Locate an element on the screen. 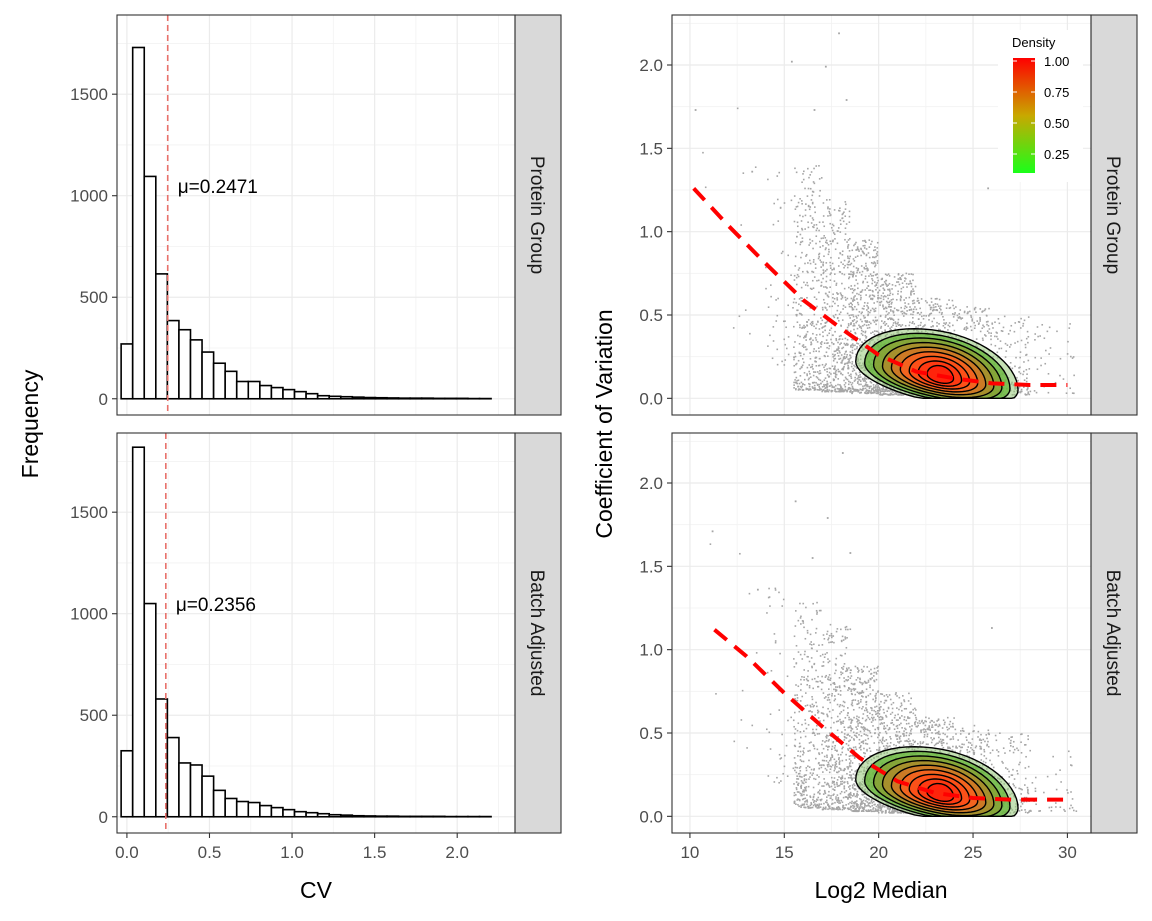 The width and height of the screenshot is (1152, 921). scatter-y-tick-label: 0.5 is located at coordinates (651, 315).